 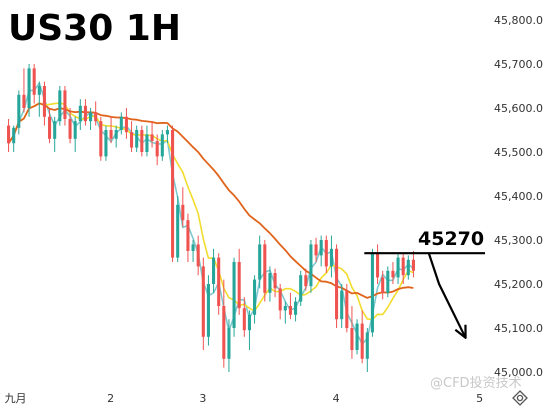 What do you see at coordinates (447, 295) in the screenshot?
I see `downtrend-arrow` at bounding box center [447, 295].